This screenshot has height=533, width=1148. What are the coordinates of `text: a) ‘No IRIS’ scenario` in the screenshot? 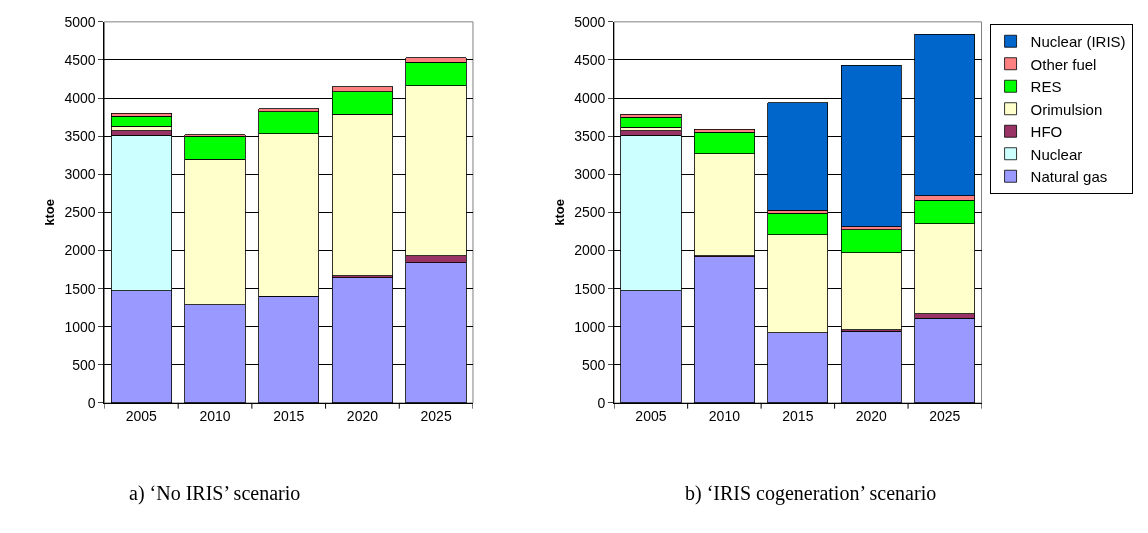 It's located at (215, 493).